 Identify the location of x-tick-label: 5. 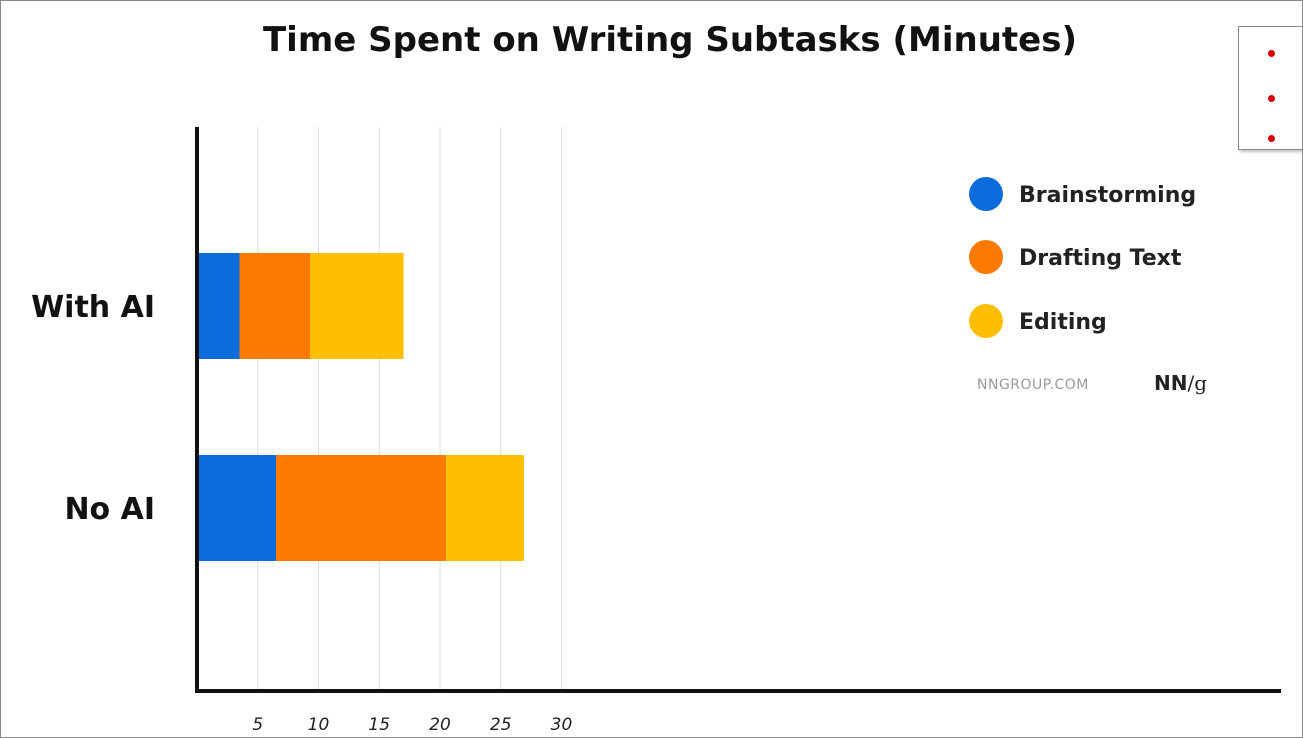
(257, 725).